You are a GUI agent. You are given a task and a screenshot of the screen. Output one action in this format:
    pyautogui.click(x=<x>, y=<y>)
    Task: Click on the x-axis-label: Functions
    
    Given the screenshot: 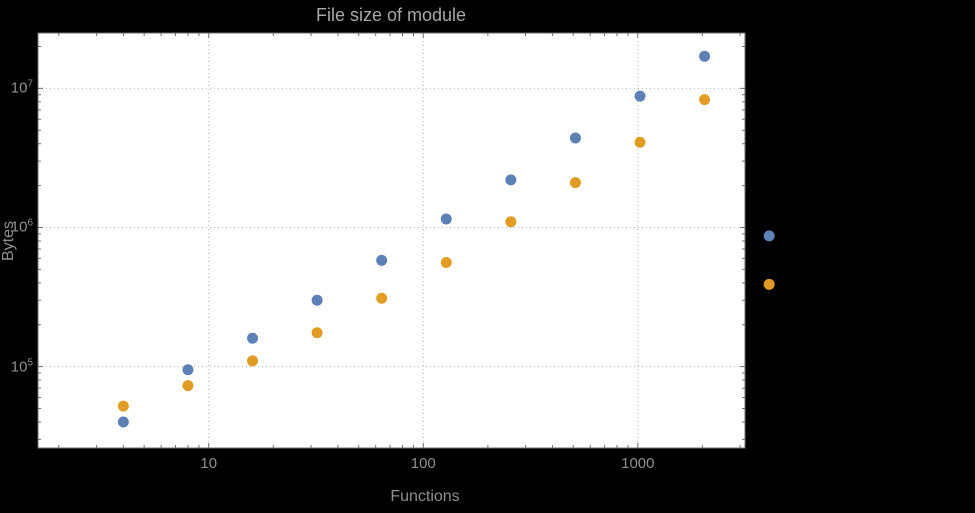 What is the action you would take?
    pyautogui.click(x=425, y=496)
    